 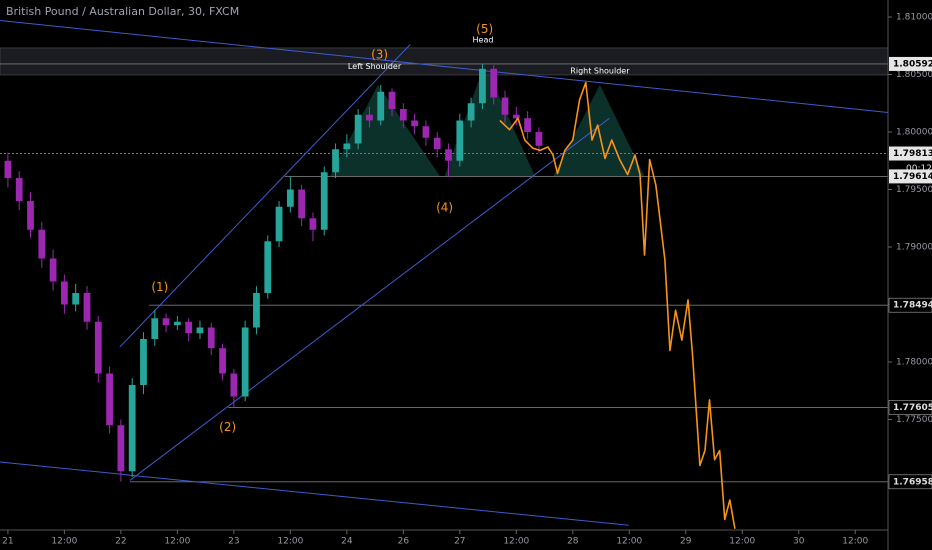 I want to click on annotation: (4), so click(x=444, y=207).